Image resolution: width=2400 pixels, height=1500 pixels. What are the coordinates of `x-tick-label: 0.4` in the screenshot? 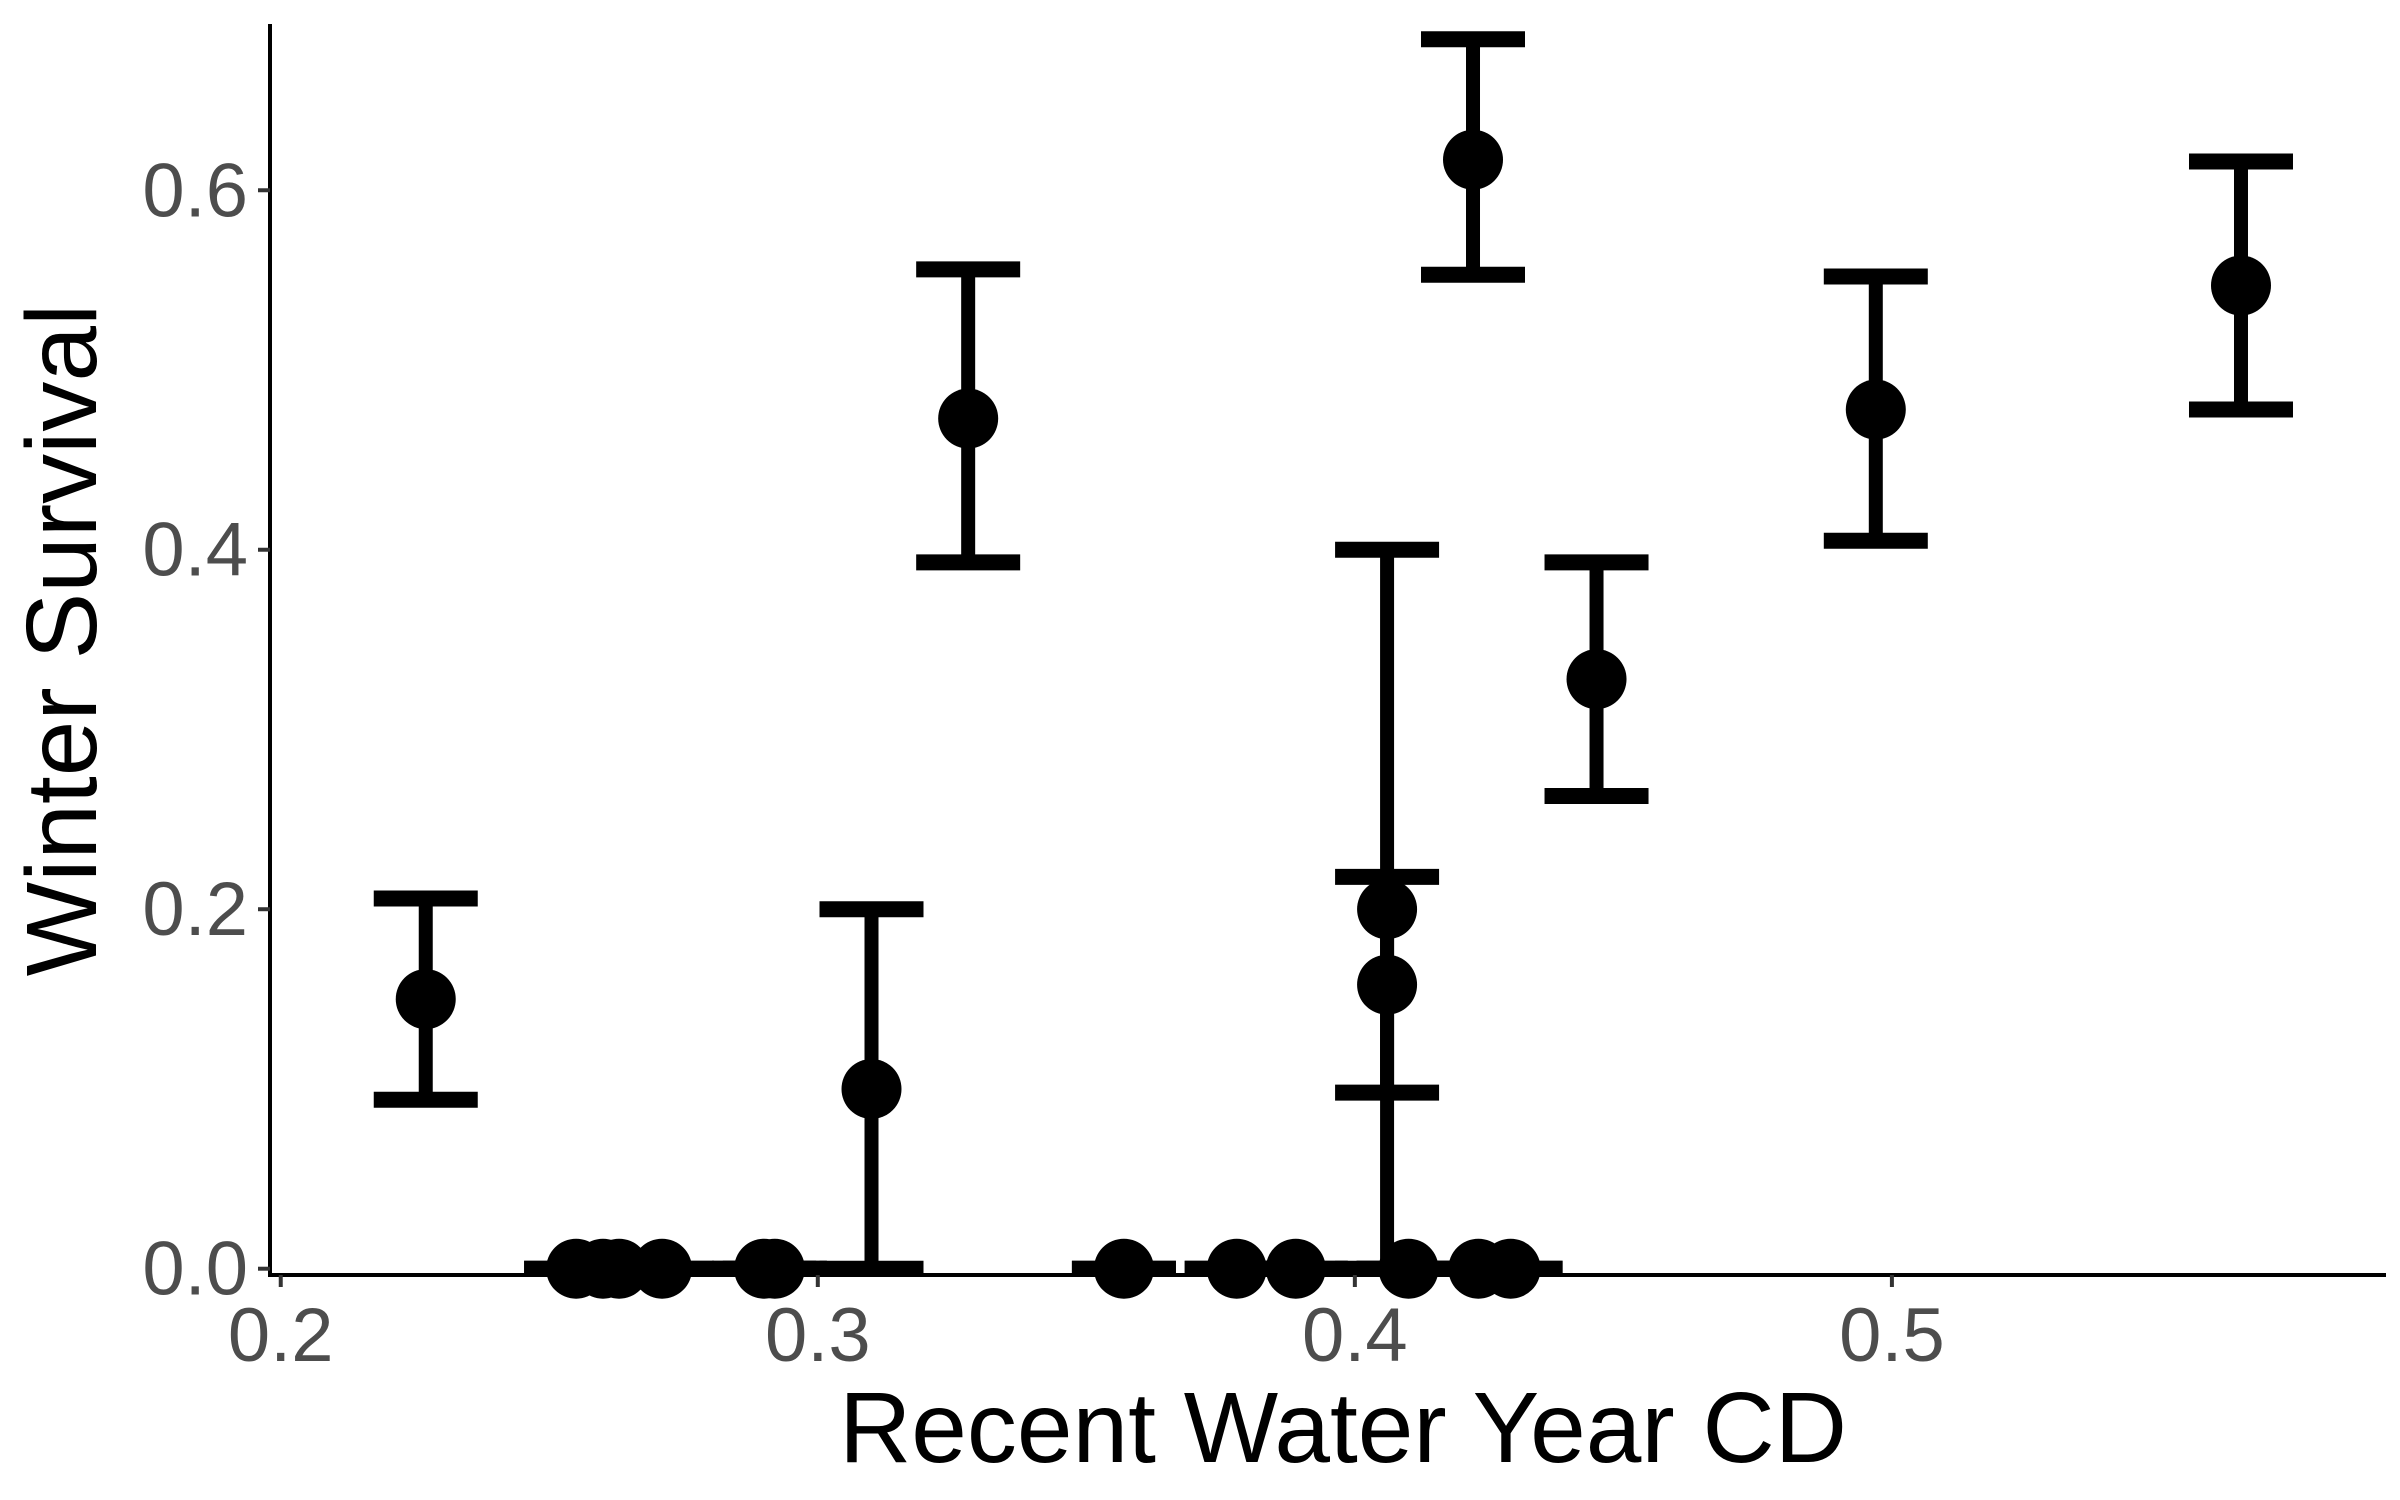 It's located at (1355, 1335).